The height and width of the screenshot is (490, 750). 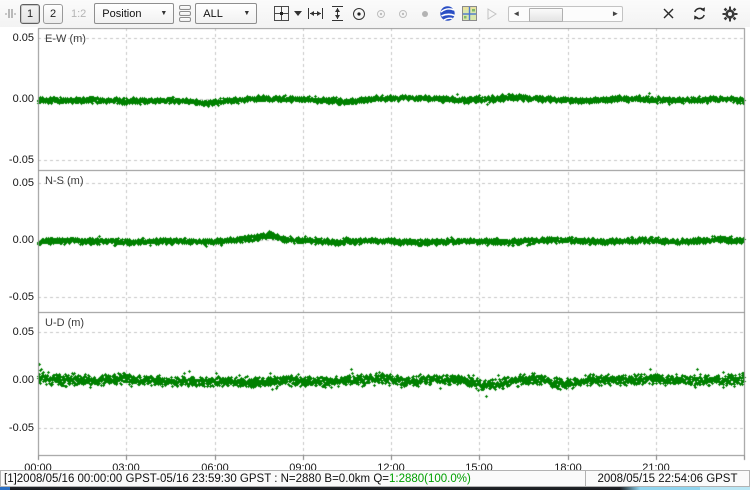 I want to click on view-2-button: 2, so click(x=53, y=13).